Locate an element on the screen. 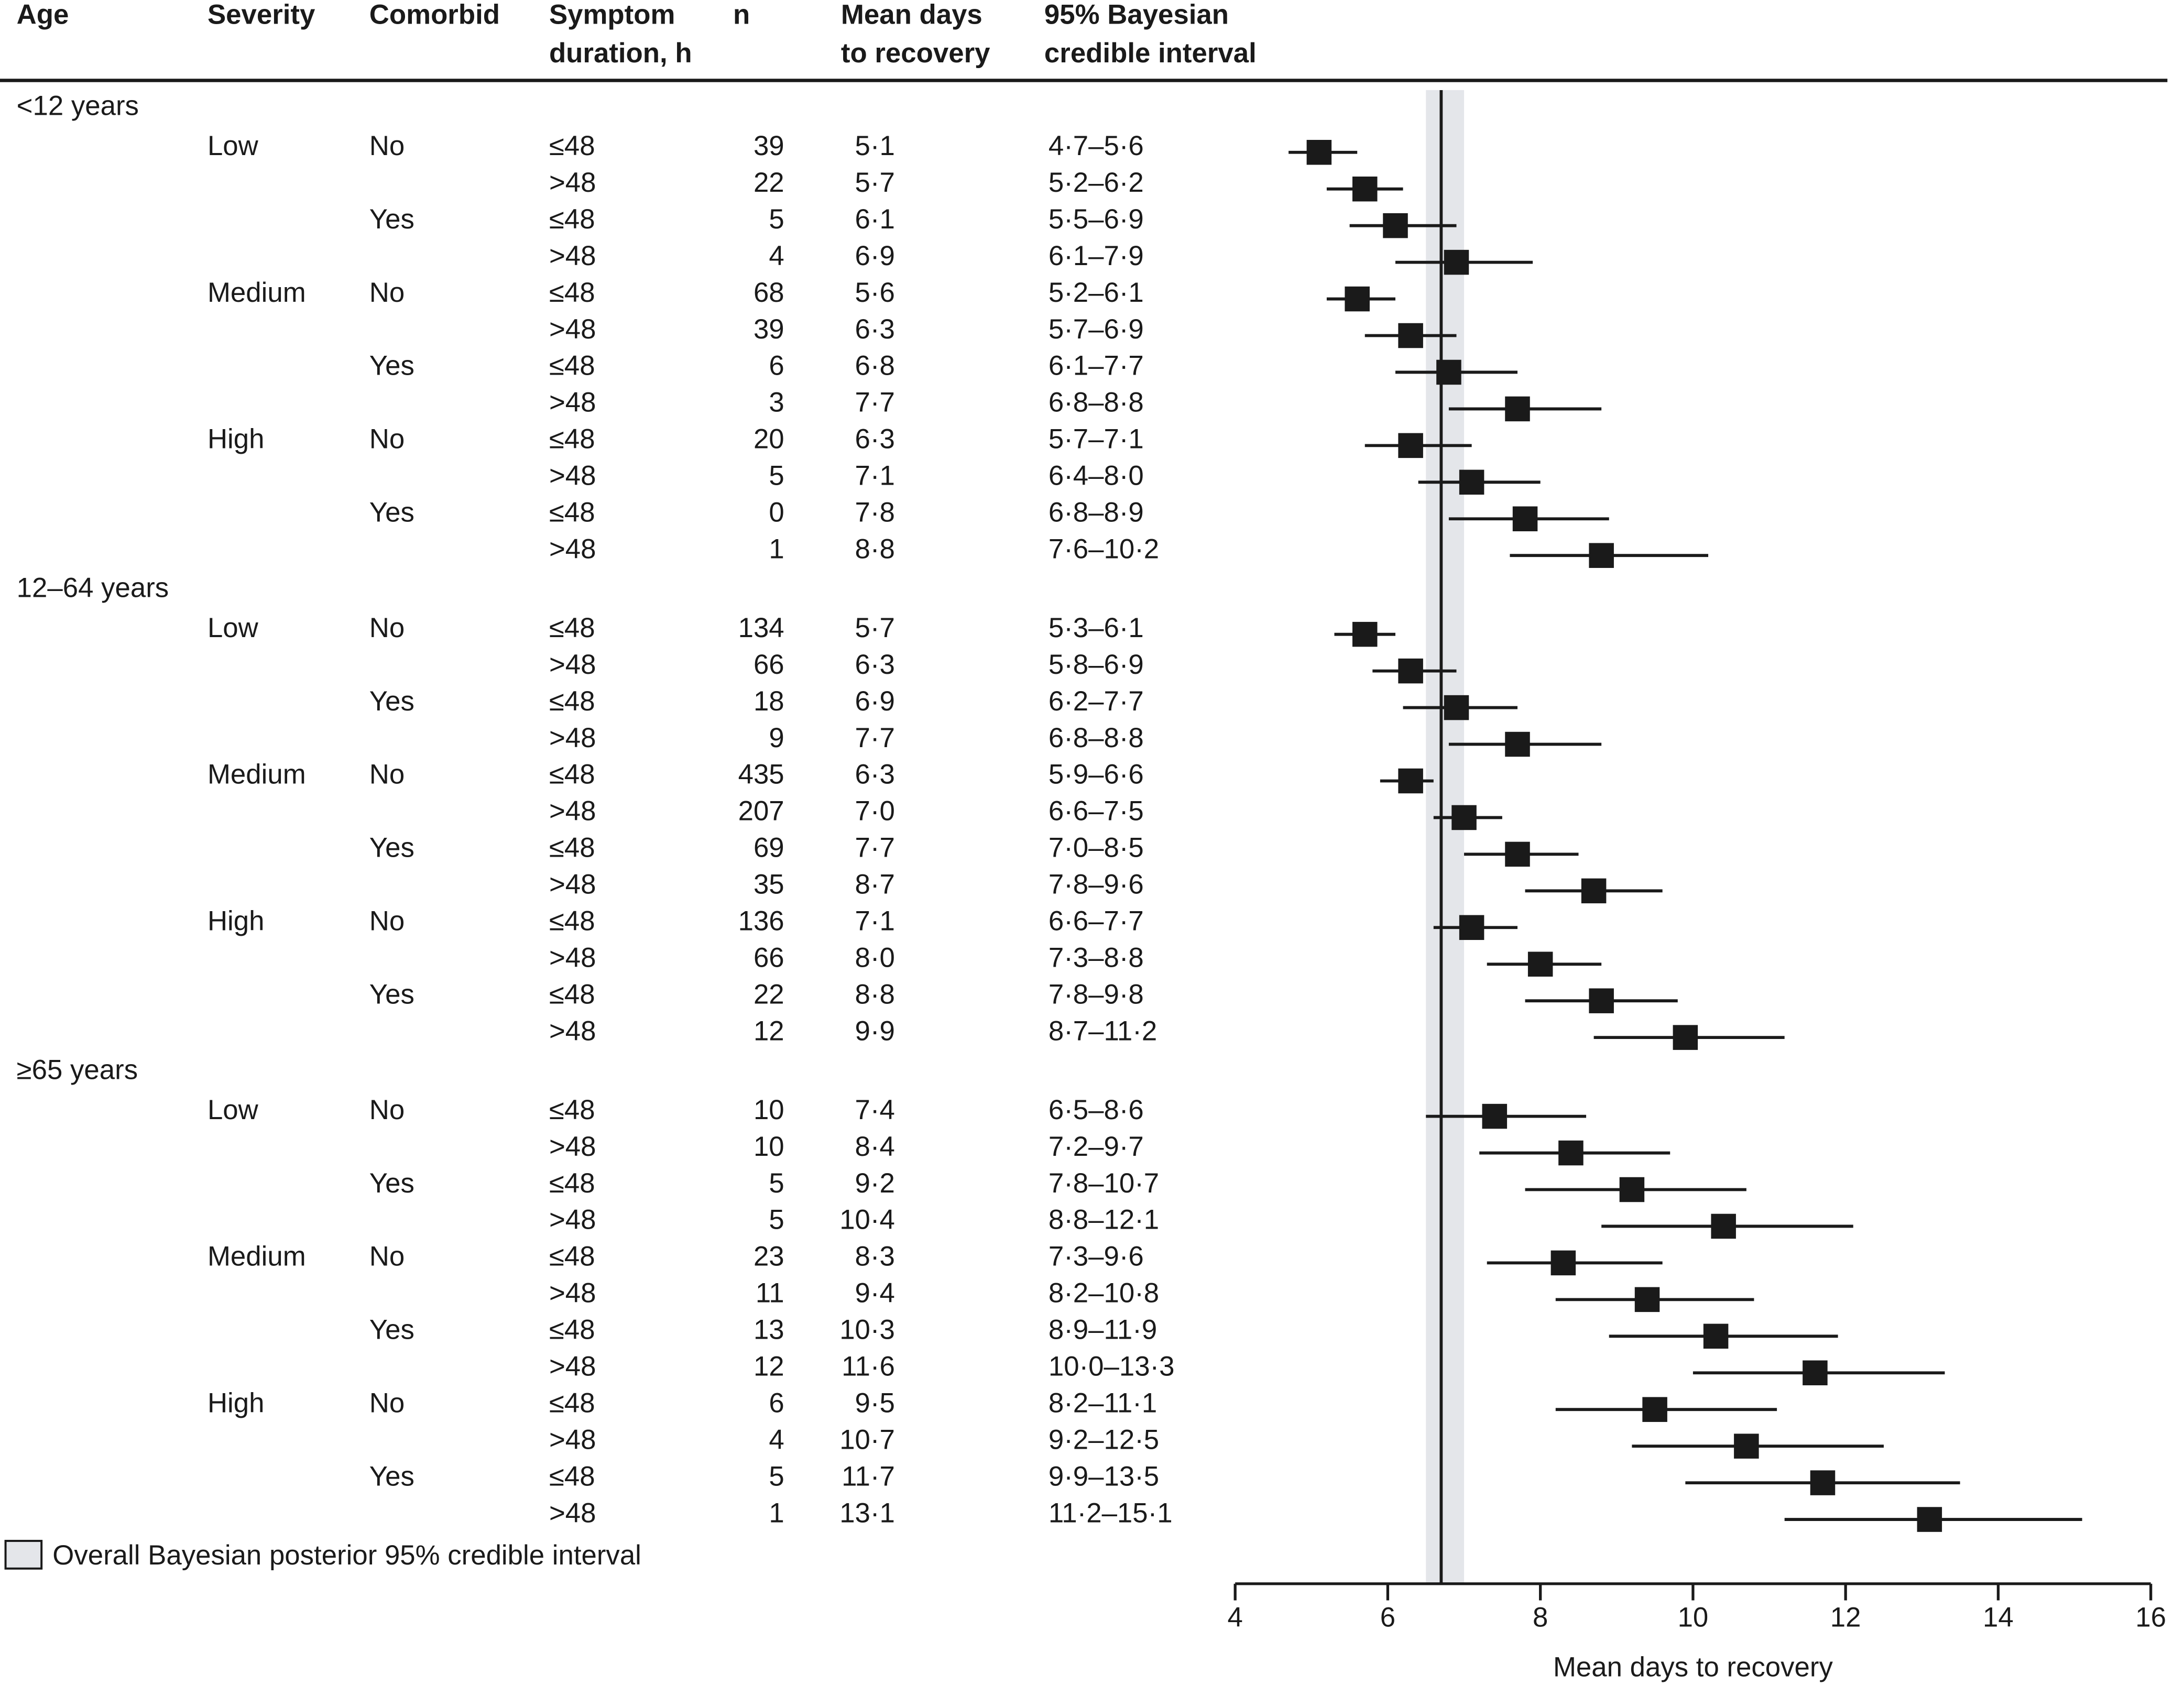  table-row: >48 207 7·0 6·6–7·5 is located at coordinates (846, 811).